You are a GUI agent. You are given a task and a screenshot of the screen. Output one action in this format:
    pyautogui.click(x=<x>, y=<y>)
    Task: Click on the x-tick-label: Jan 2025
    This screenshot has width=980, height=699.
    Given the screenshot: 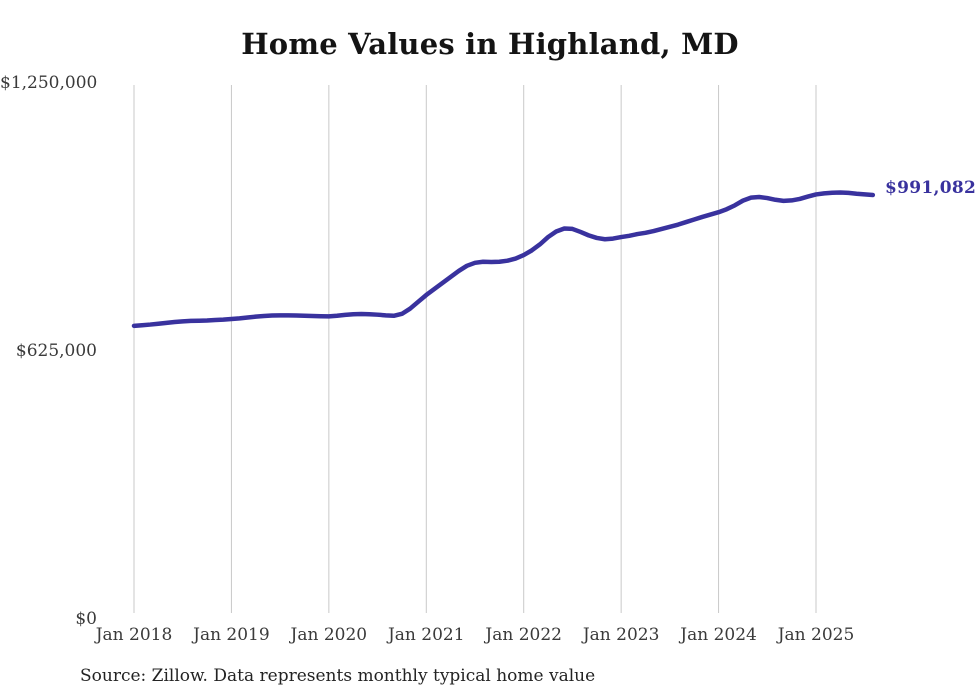 What is the action you would take?
    pyautogui.click(x=816, y=635)
    